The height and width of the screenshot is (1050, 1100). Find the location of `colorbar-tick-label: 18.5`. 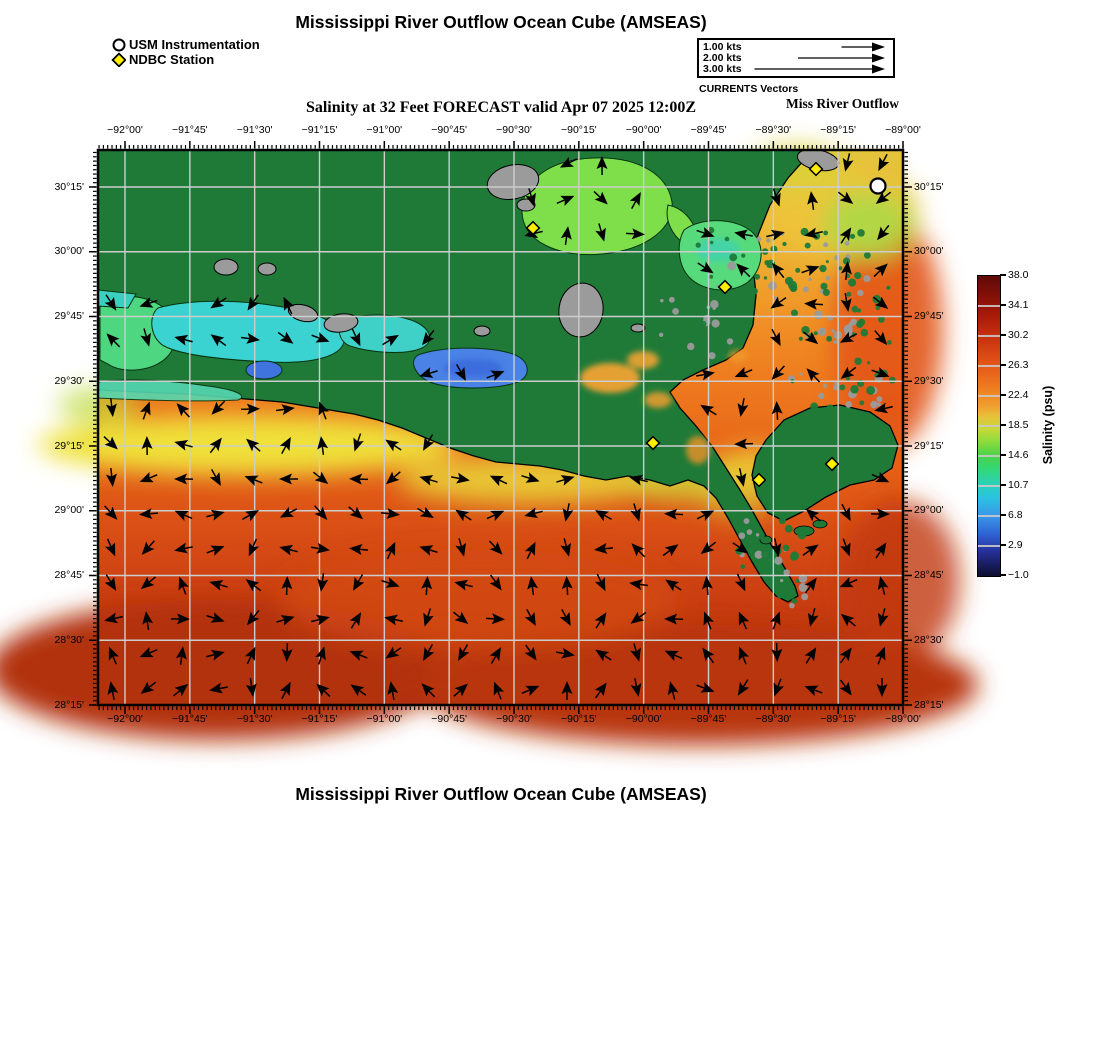

colorbar-tick-label: 18.5 is located at coordinates (1018, 424).